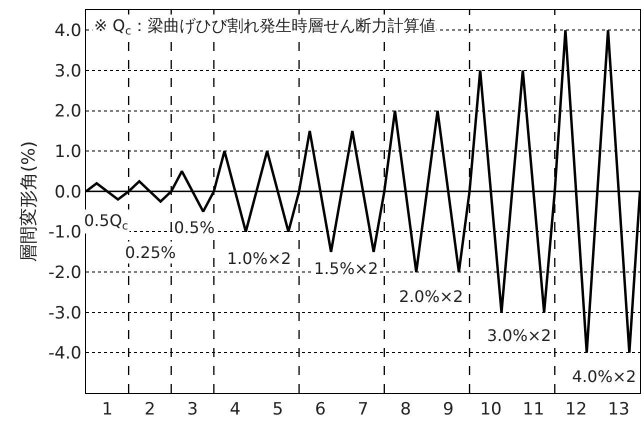 This screenshot has height=430, width=643. I want to click on annotation: 0.25%, so click(150, 252).